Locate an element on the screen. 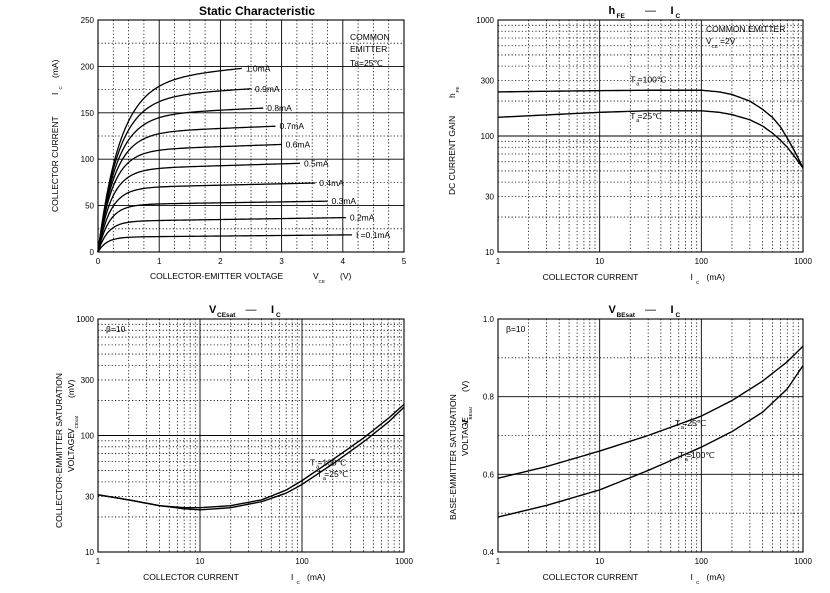 Image resolution: width=830 pixels, height=593 pixels. y-axis-symbol: hFE is located at coordinates (453, 92).